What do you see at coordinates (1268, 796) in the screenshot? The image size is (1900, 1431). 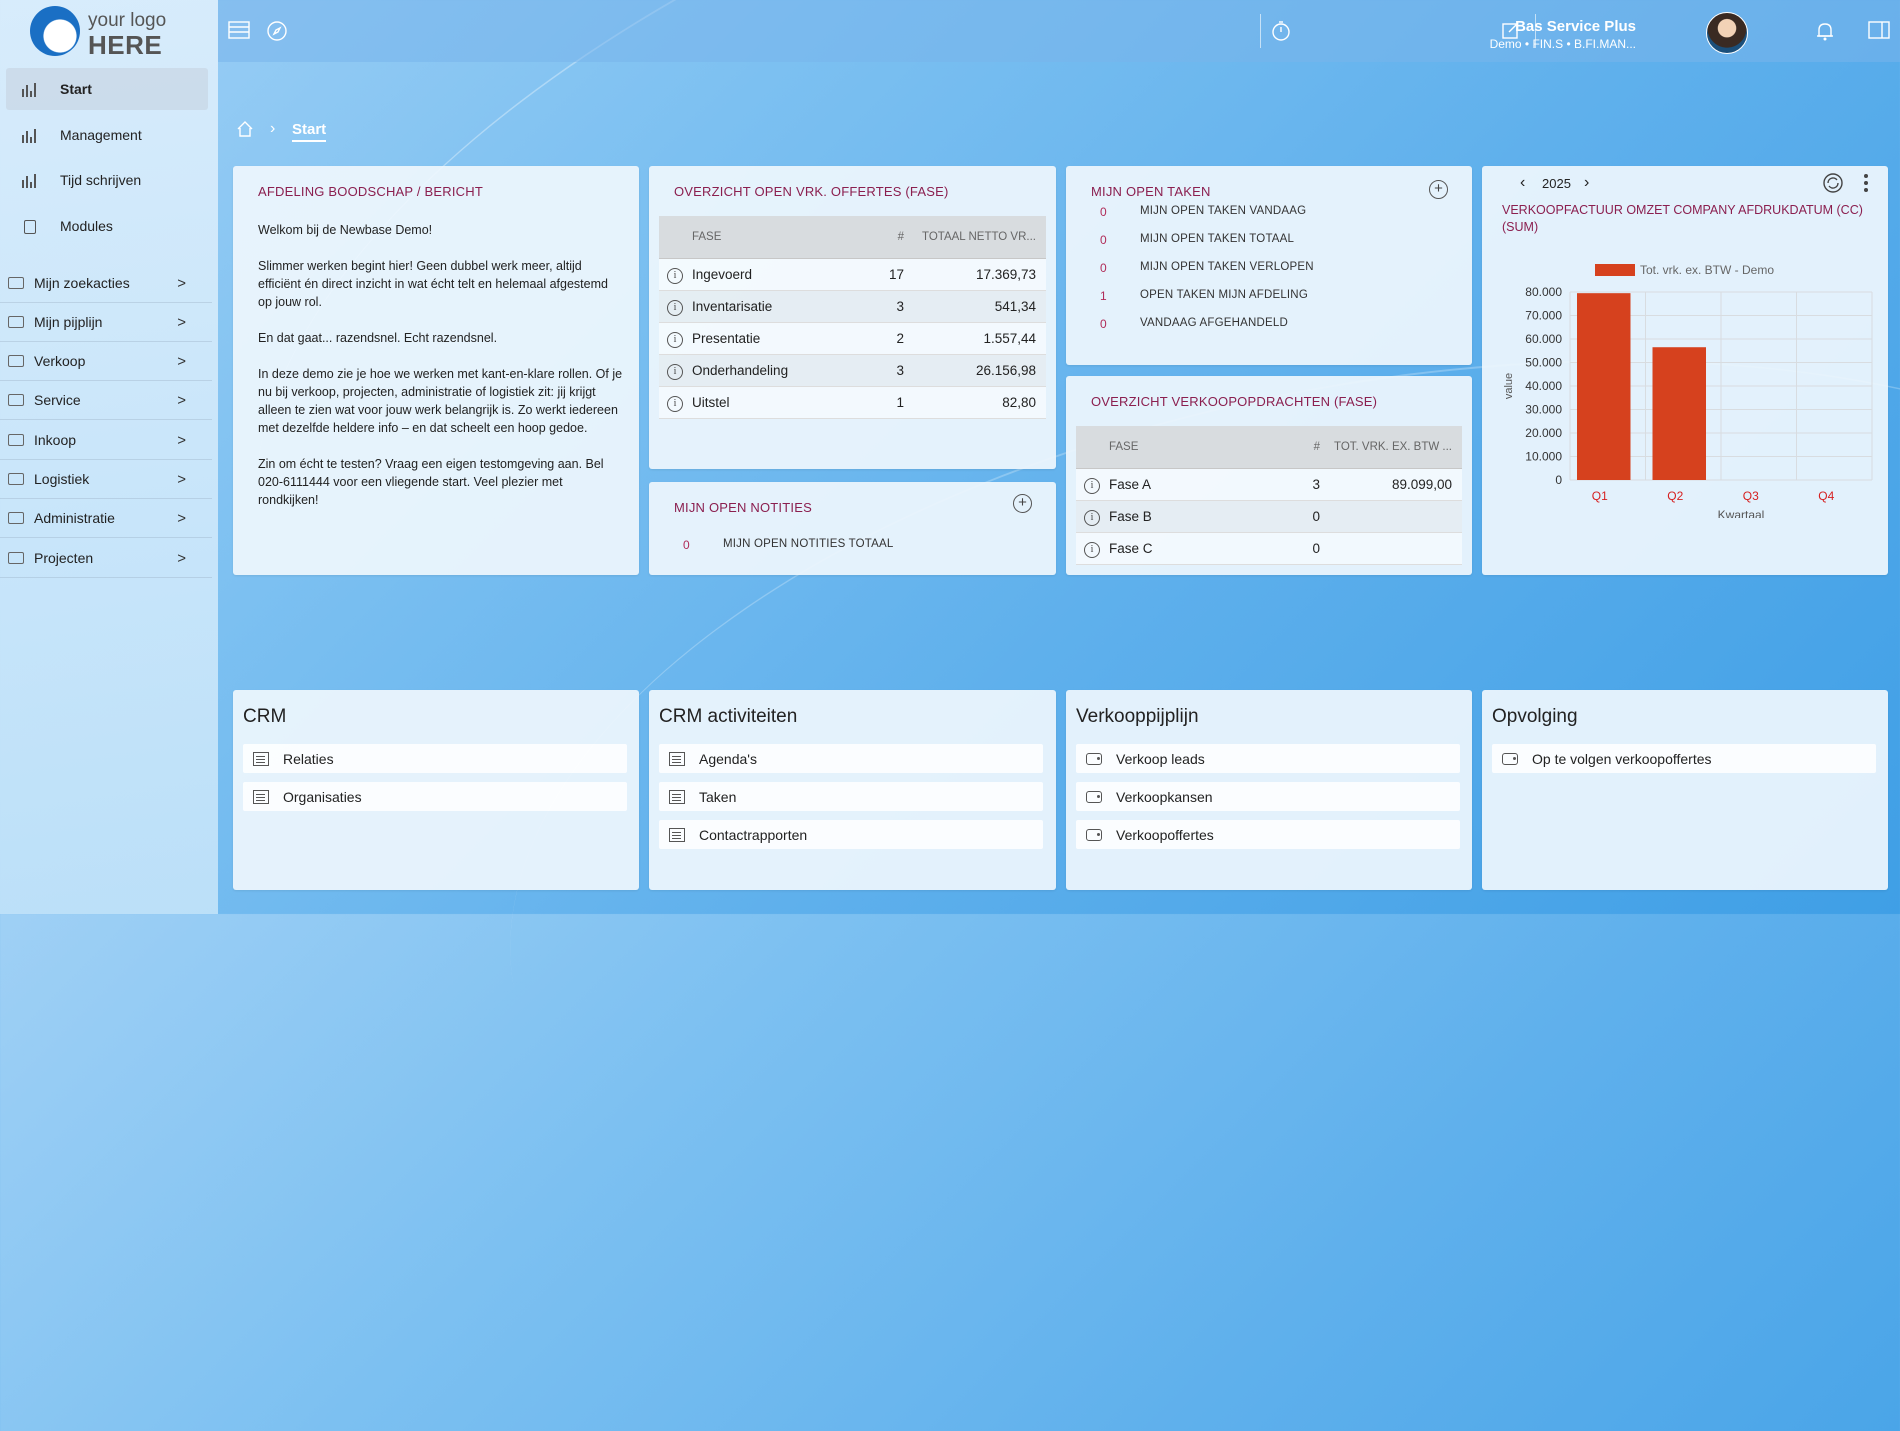 I see `tile-link-verkoopkansen: Verkoopkansen` at bounding box center [1268, 796].